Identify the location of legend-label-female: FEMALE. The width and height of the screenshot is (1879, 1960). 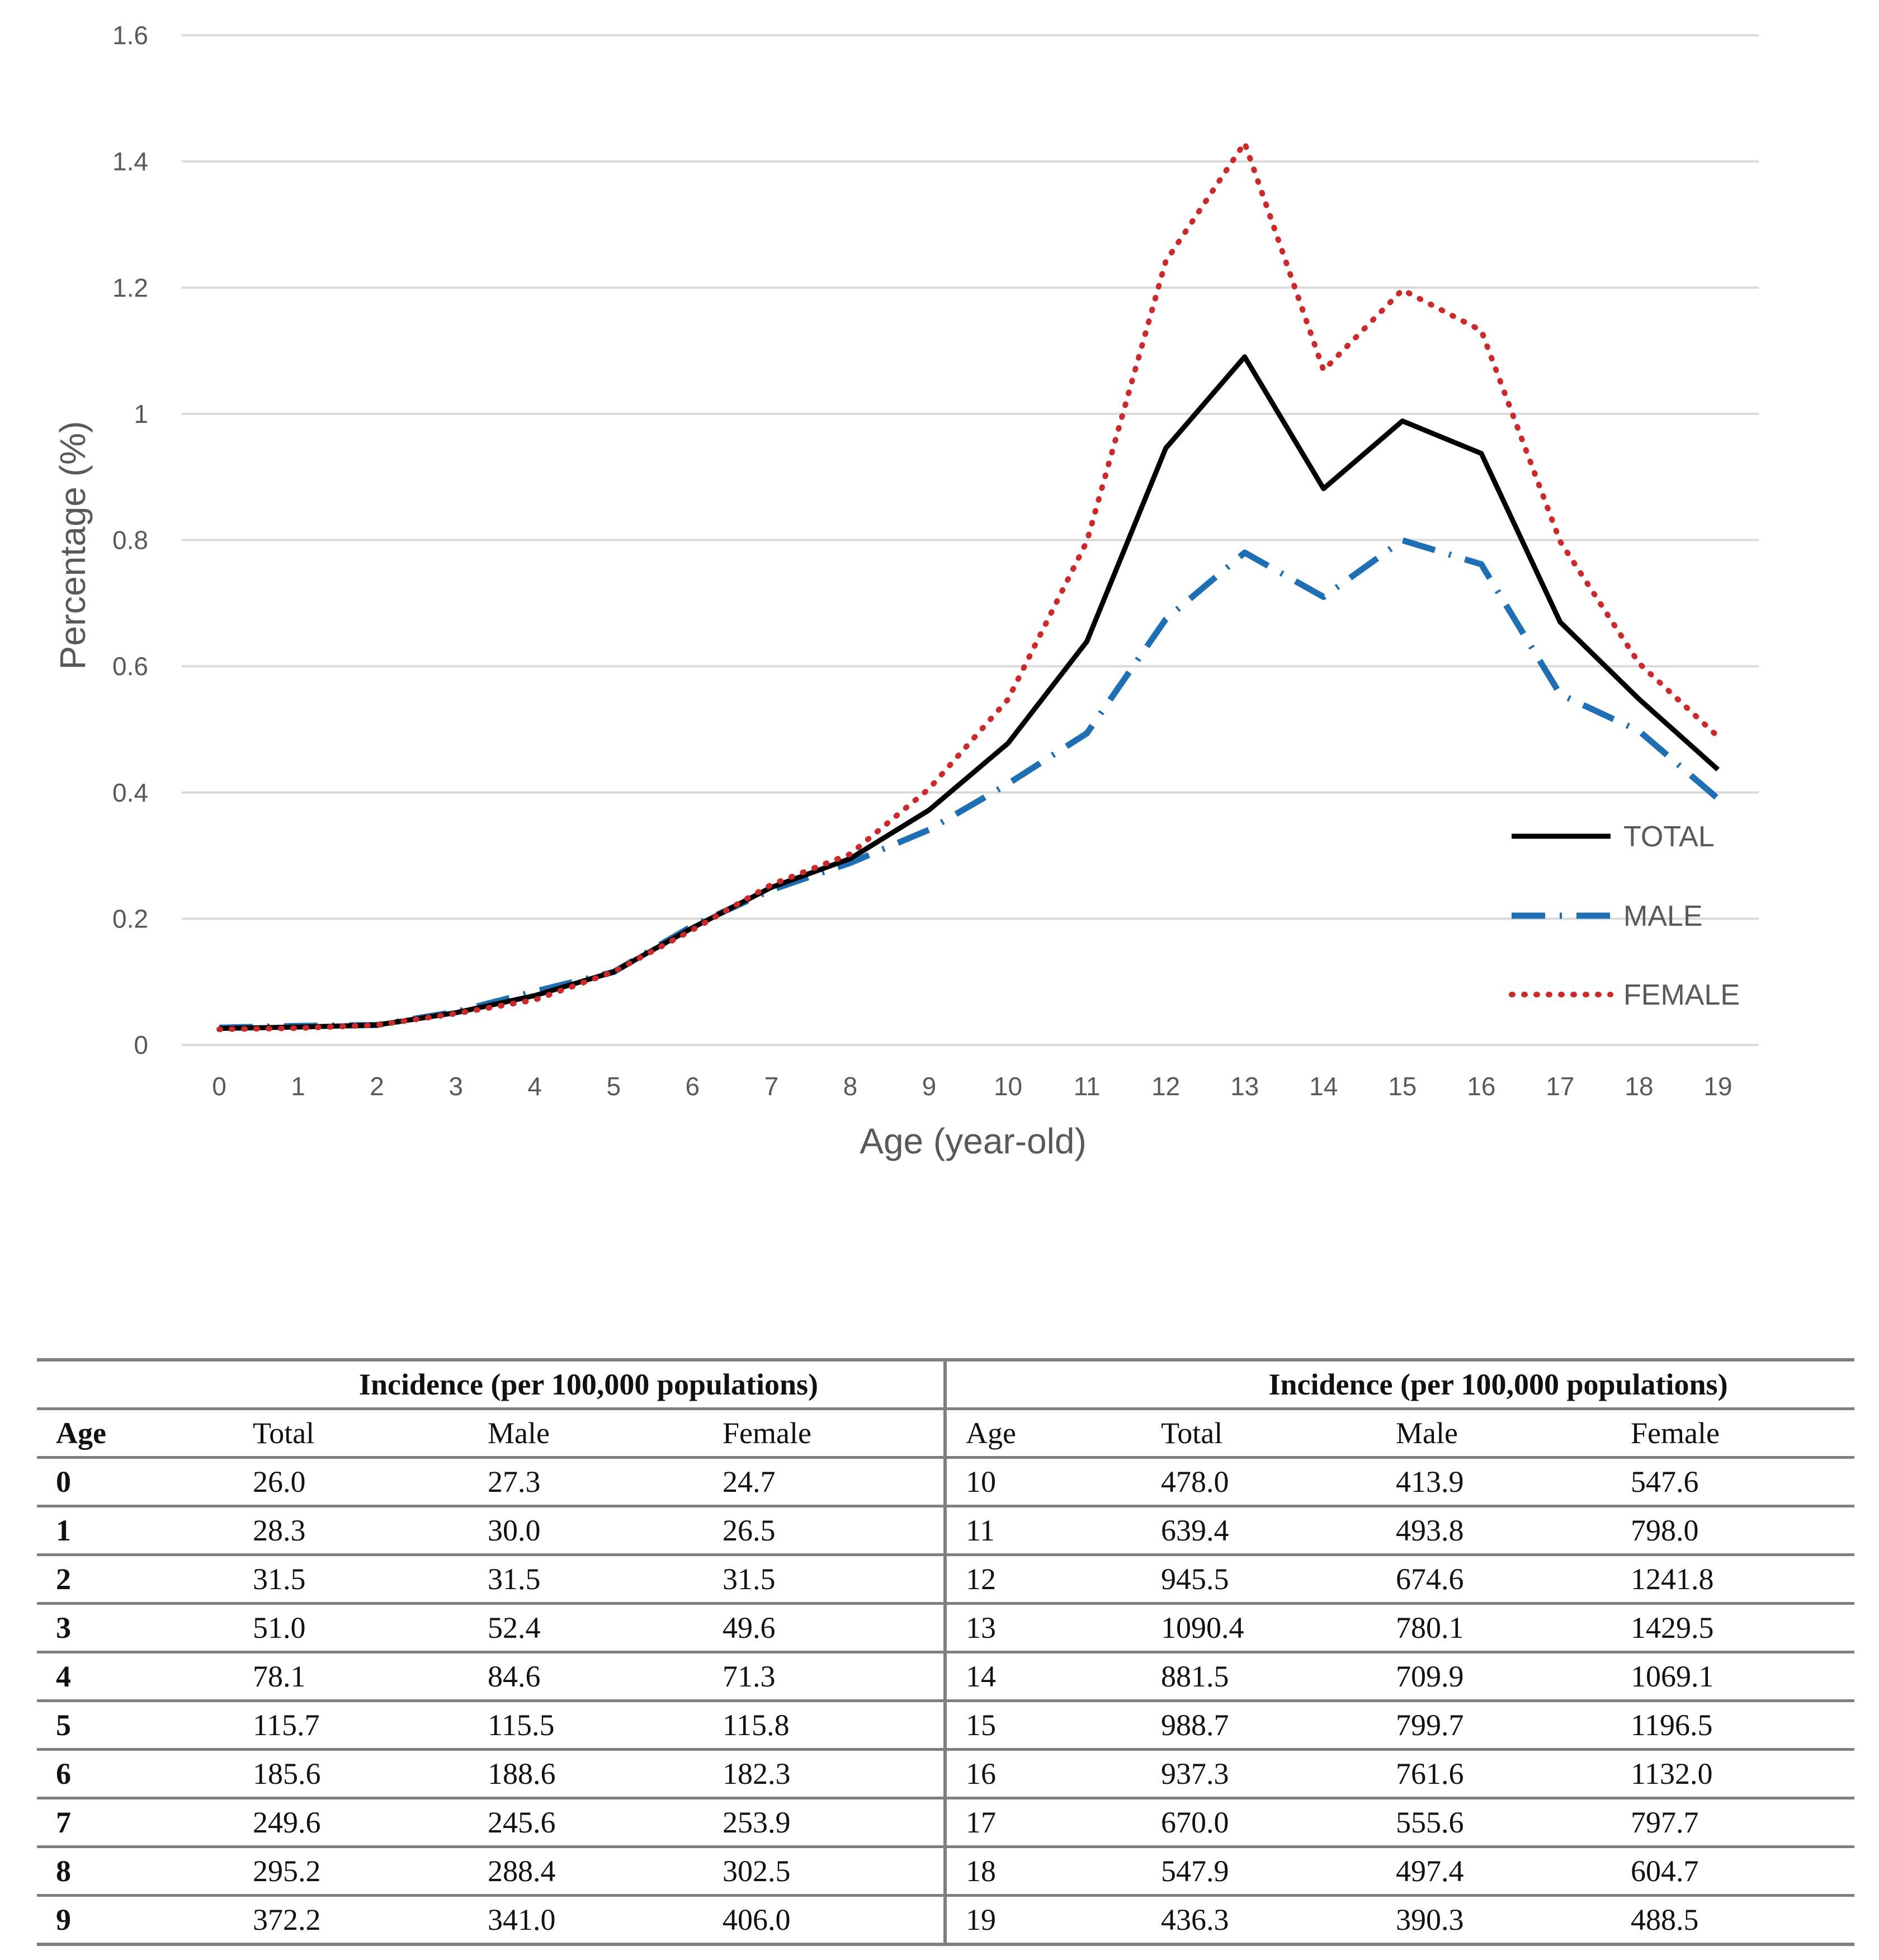
(1681, 995).